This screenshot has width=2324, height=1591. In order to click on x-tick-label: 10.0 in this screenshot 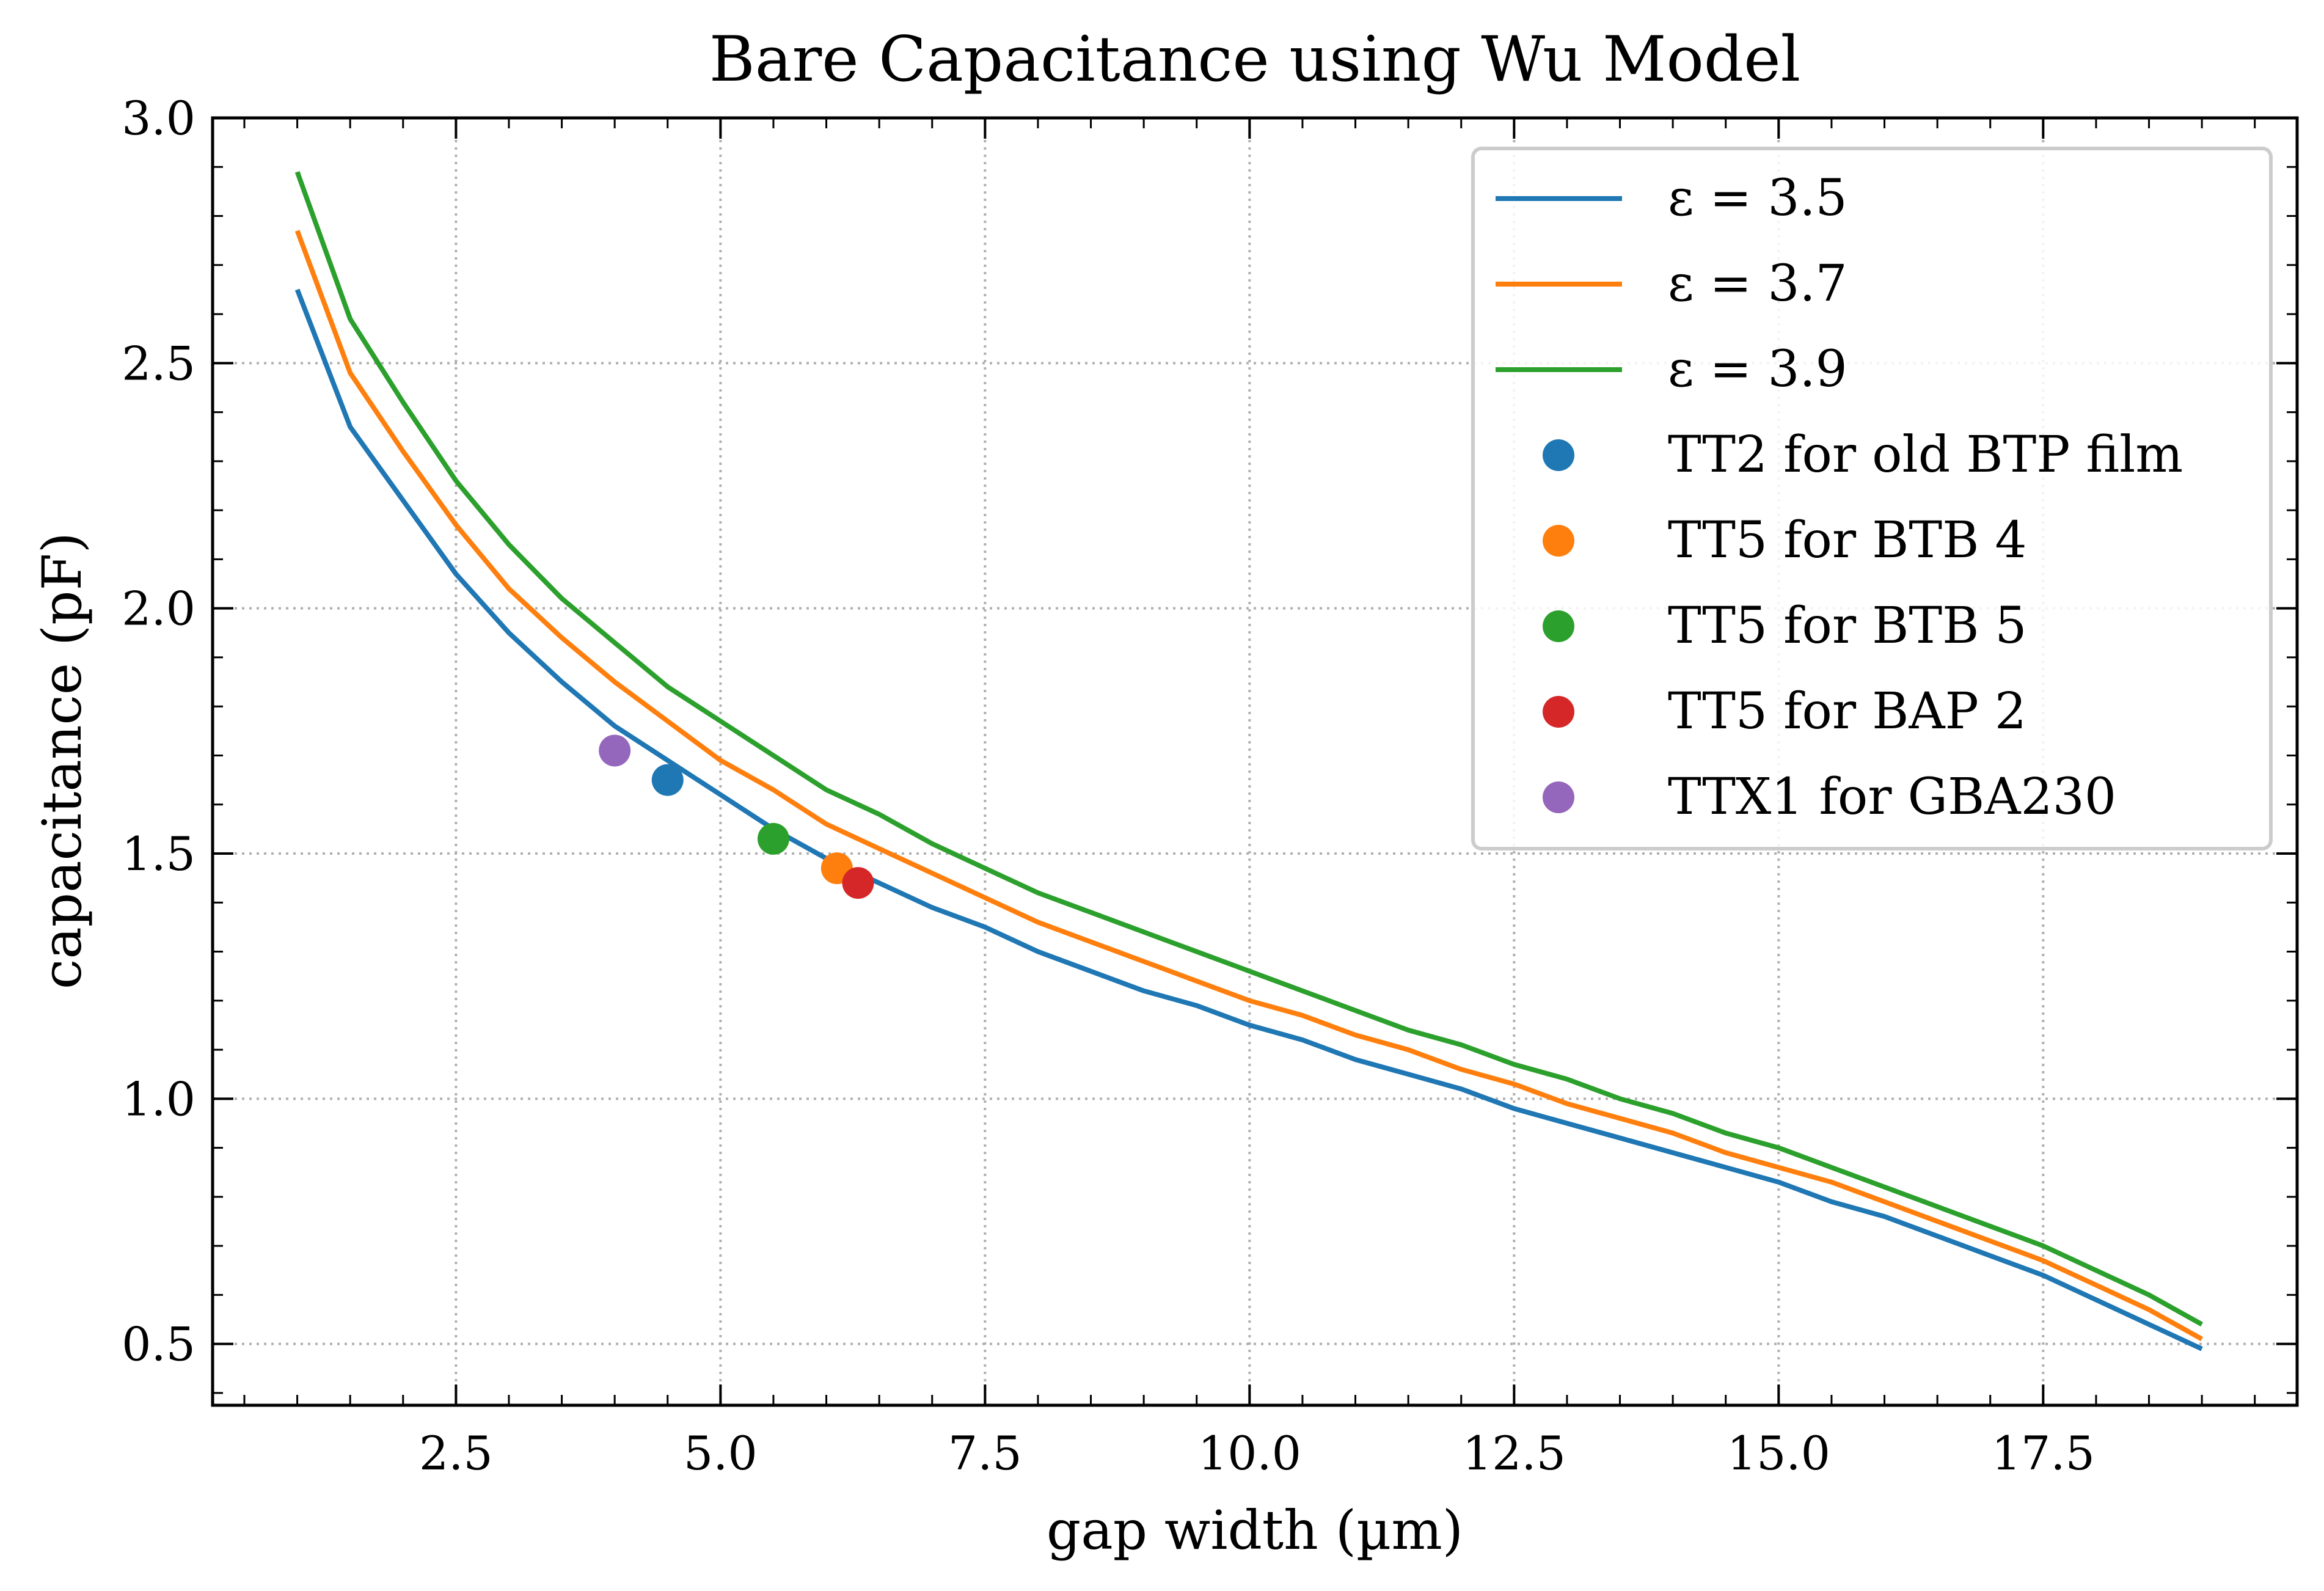, I will do `click(1249, 1453)`.